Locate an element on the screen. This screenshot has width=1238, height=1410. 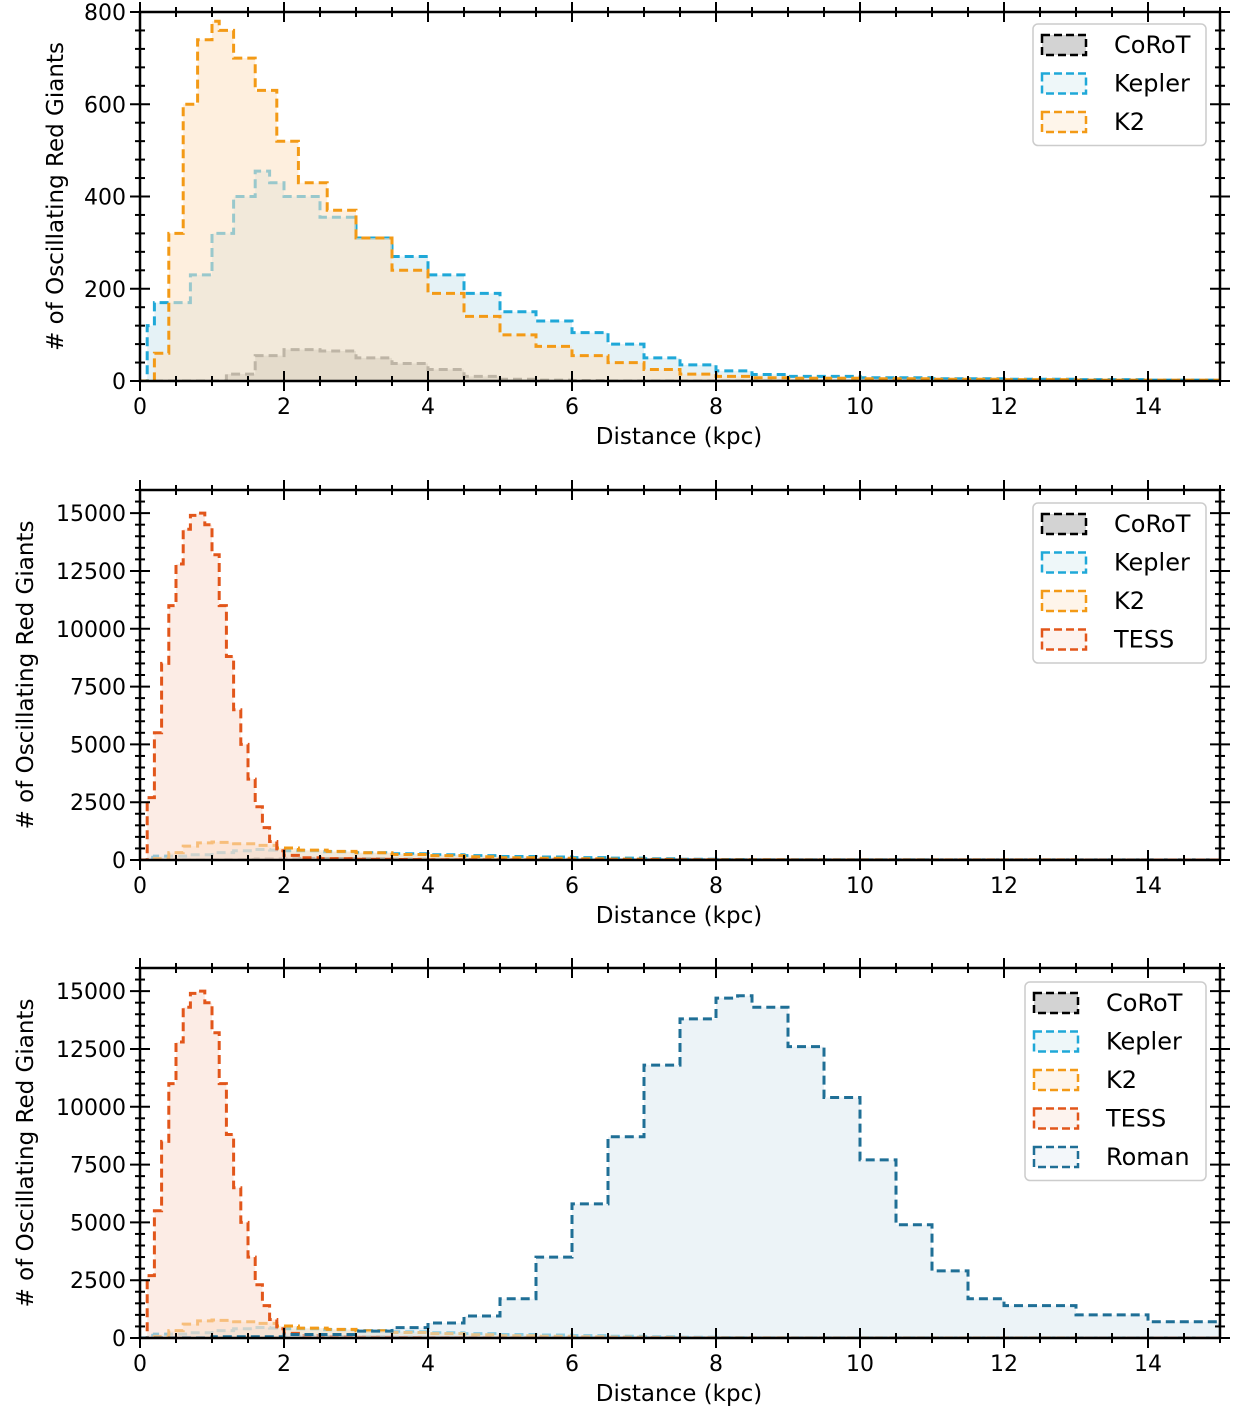
legend: CoRoT Kepler K2 TESS Roman is located at coordinates (1115, 1081).